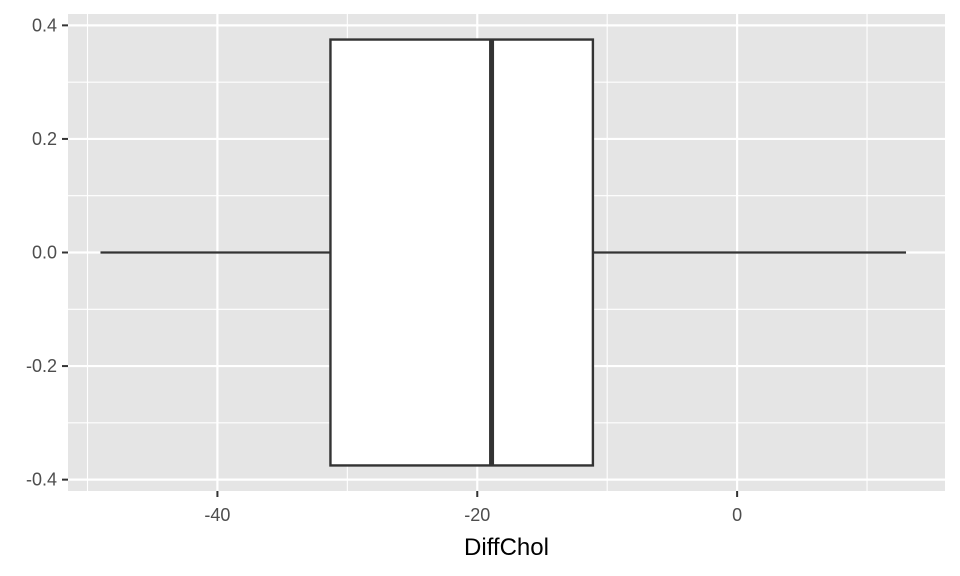 The image size is (960, 576). What do you see at coordinates (217, 515) in the screenshot?
I see `x-tick-label: -40` at bounding box center [217, 515].